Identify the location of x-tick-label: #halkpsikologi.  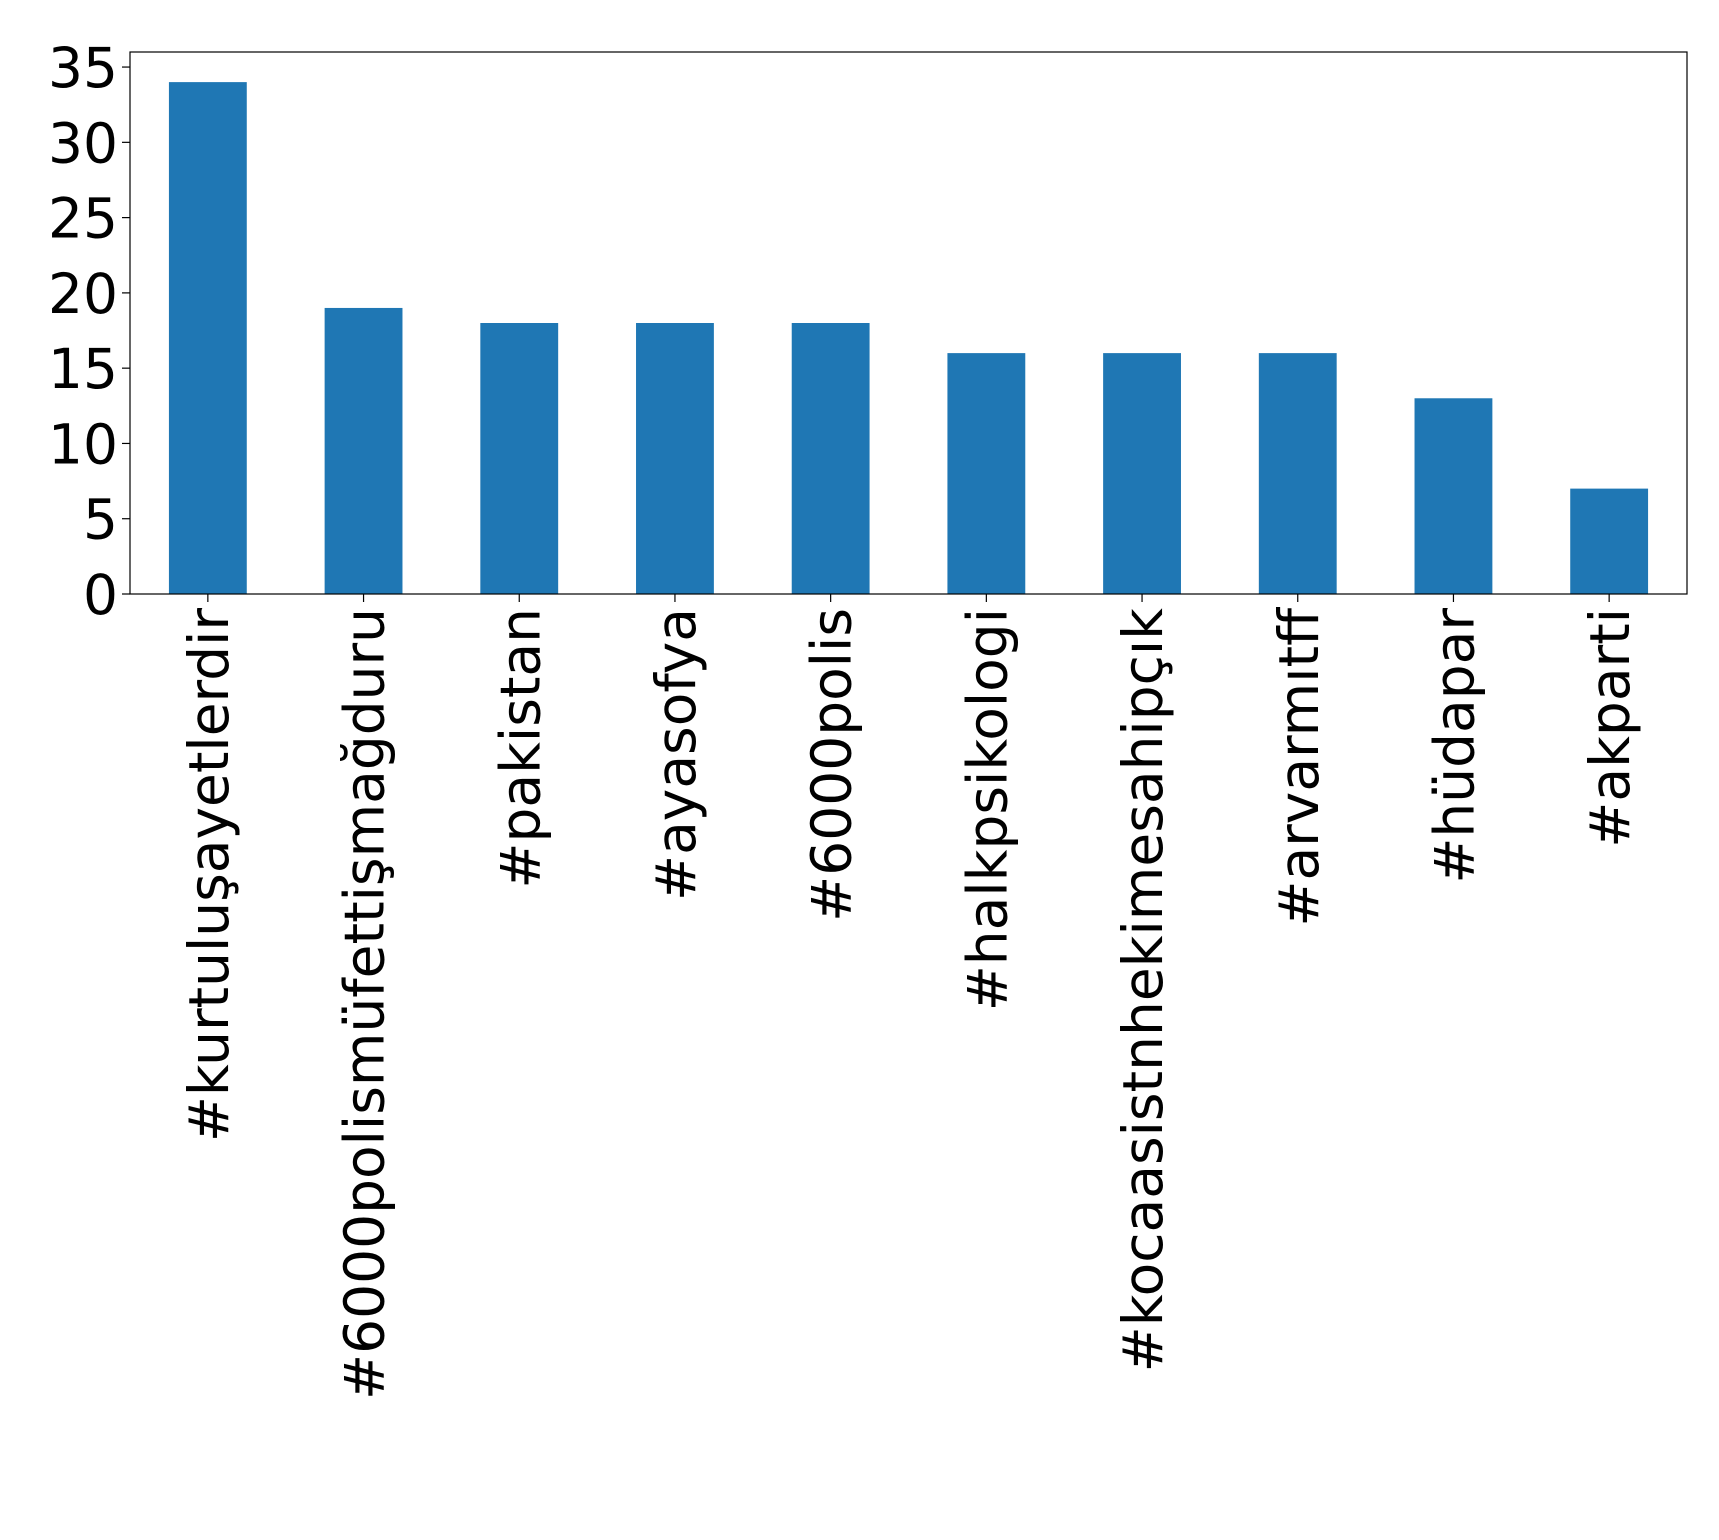
(987, 809).